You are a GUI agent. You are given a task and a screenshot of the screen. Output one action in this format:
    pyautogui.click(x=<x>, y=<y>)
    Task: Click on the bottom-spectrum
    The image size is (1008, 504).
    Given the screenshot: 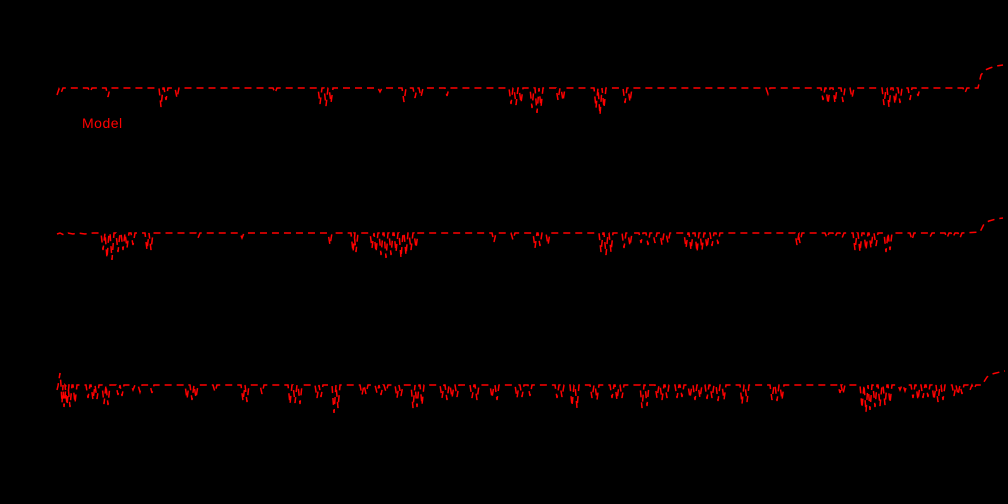 What is the action you would take?
    pyautogui.click(x=531, y=392)
    